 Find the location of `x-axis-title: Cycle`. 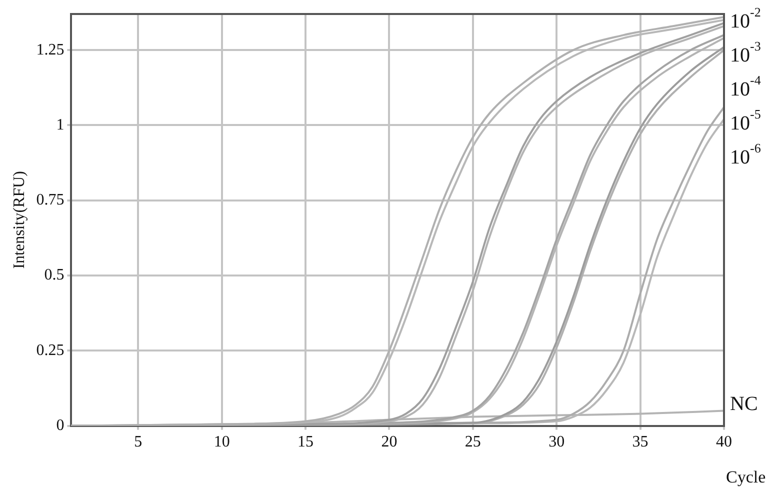

x-axis-title: Cycle is located at coordinates (746, 476).